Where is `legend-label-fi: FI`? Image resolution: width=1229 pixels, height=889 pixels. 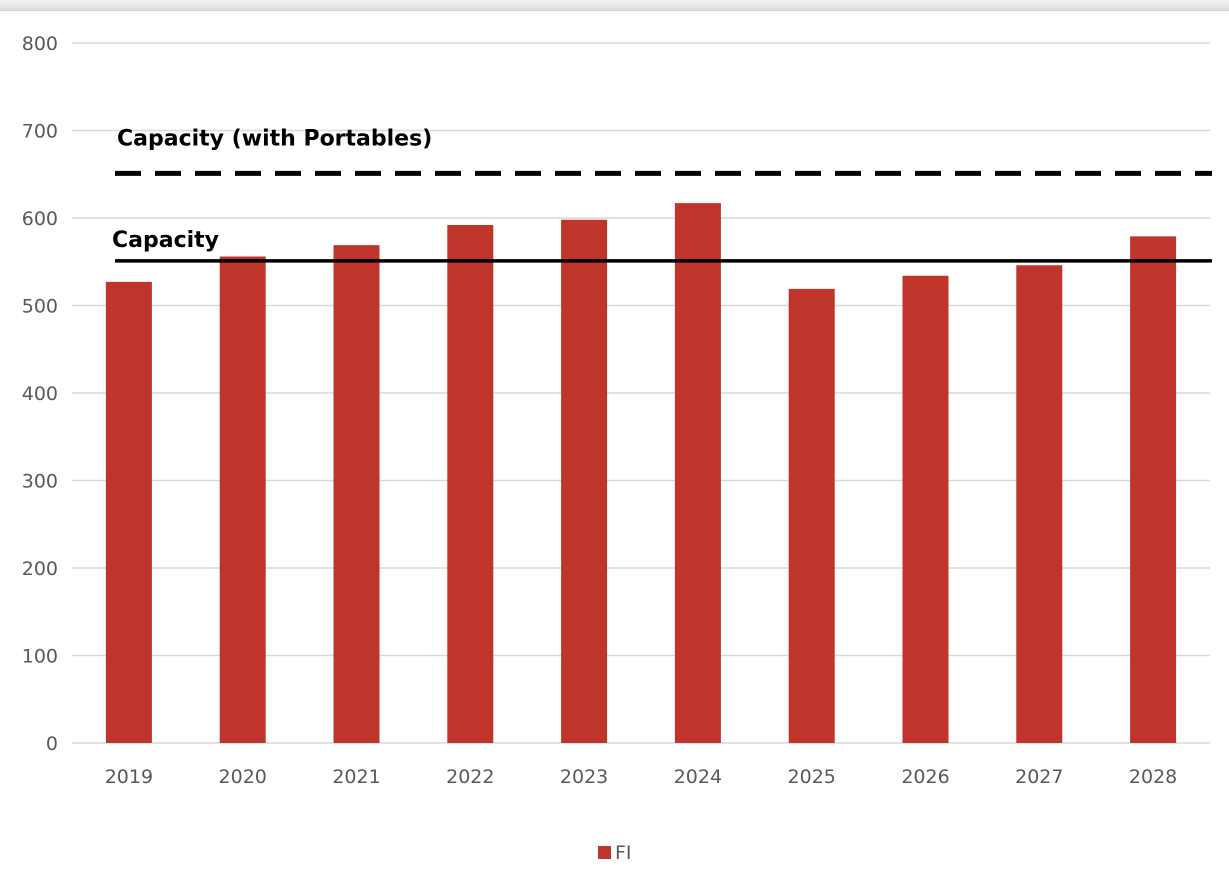
legend-label-fi: FI is located at coordinates (623, 853).